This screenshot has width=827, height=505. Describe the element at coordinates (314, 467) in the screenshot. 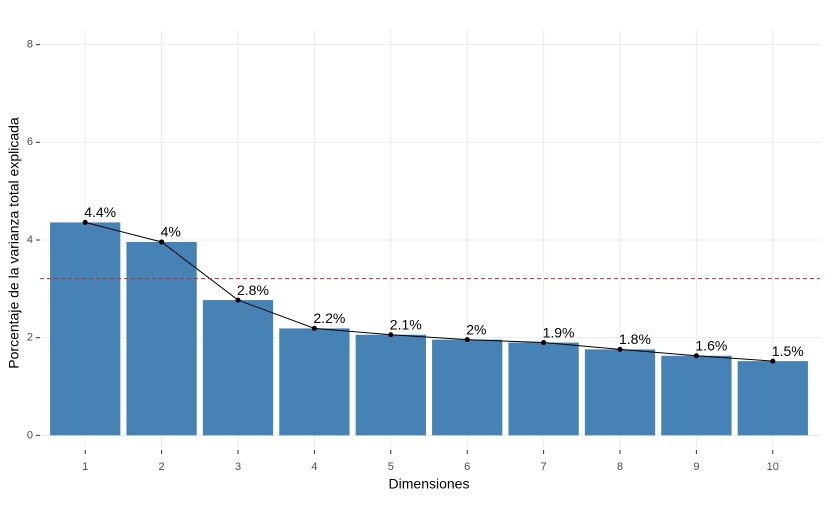

I see `x-tick-label: 4` at that location.